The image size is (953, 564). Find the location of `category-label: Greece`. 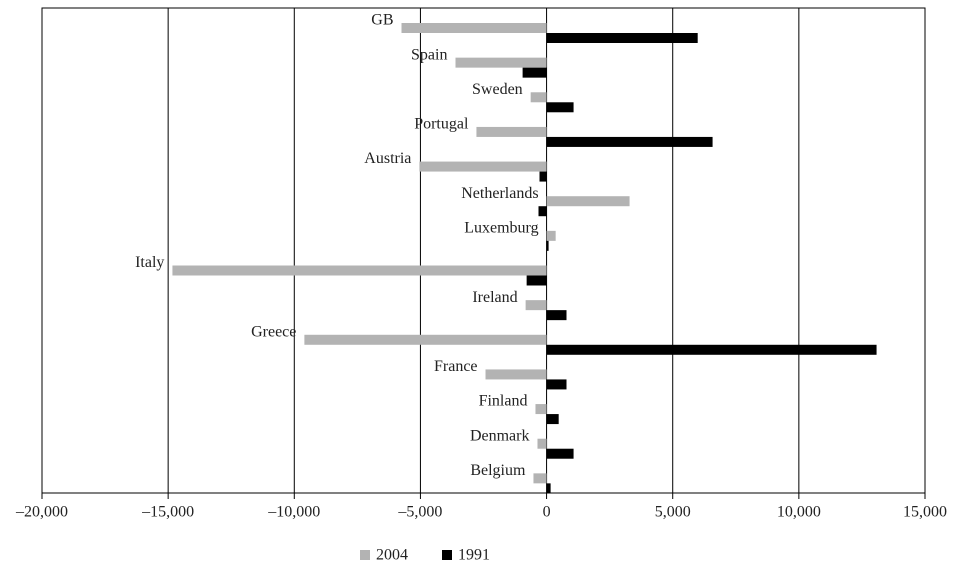

category-label: Greece is located at coordinates (273, 331).